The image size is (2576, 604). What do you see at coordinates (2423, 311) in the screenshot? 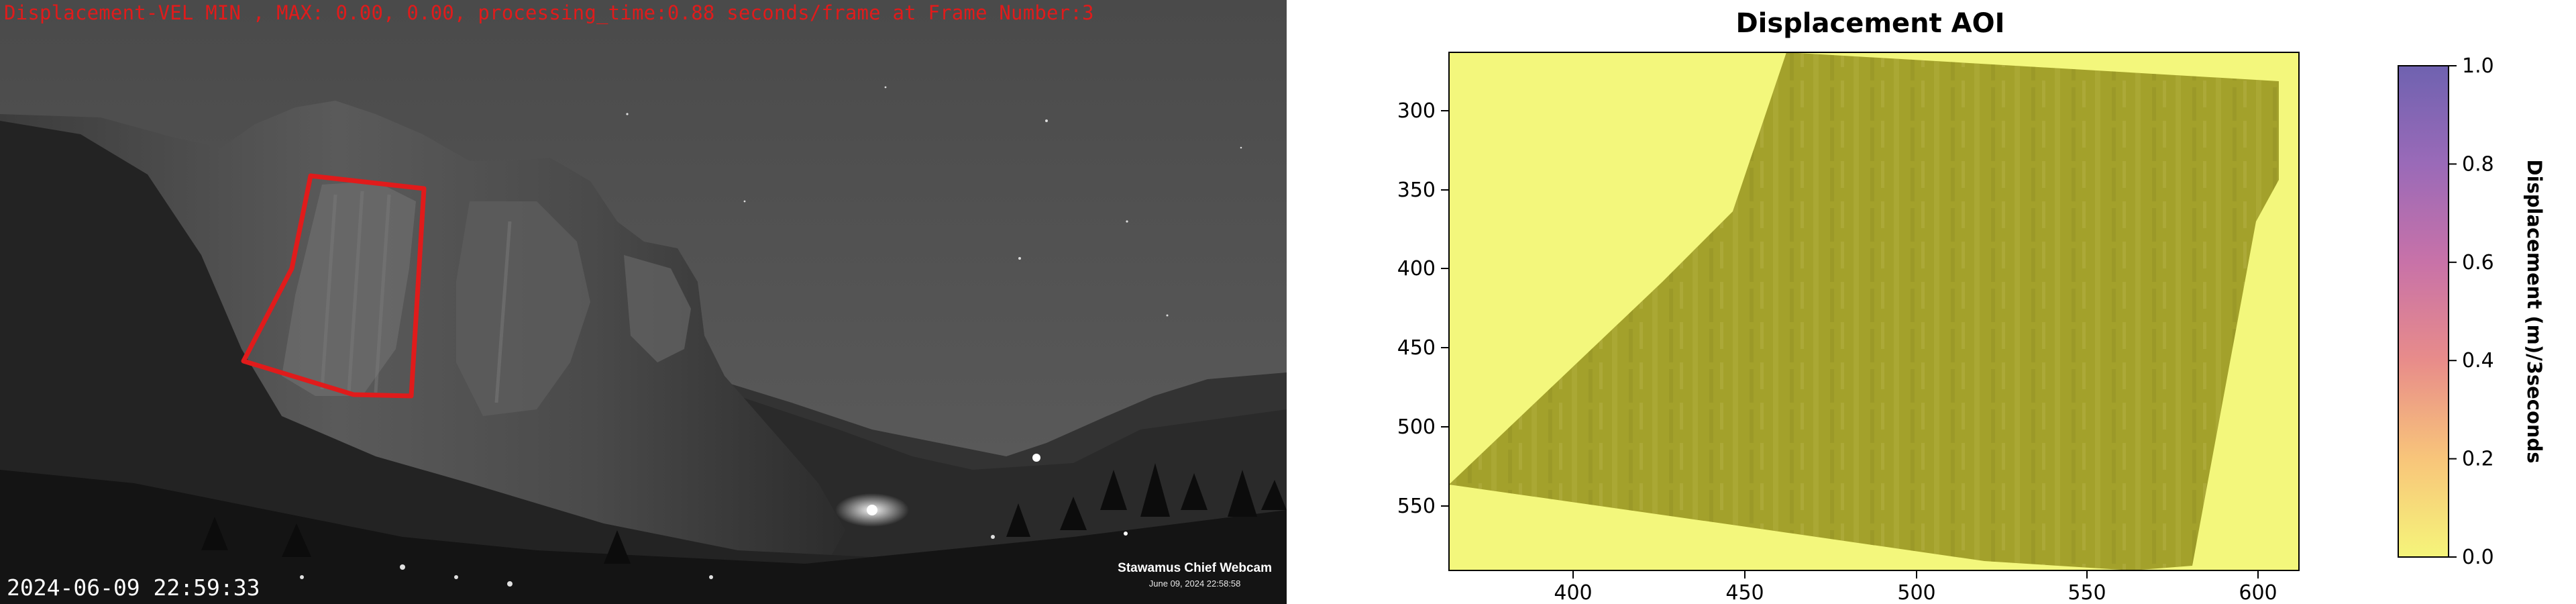
I see `colorbar-bar` at bounding box center [2423, 311].